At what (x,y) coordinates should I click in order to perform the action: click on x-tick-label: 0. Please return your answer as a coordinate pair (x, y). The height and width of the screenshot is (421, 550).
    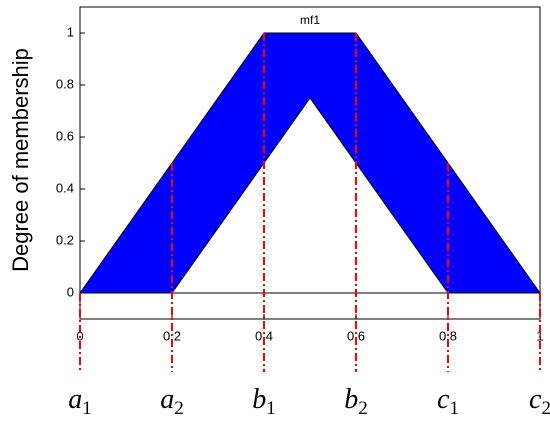
    Looking at the image, I should click on (79, 335).